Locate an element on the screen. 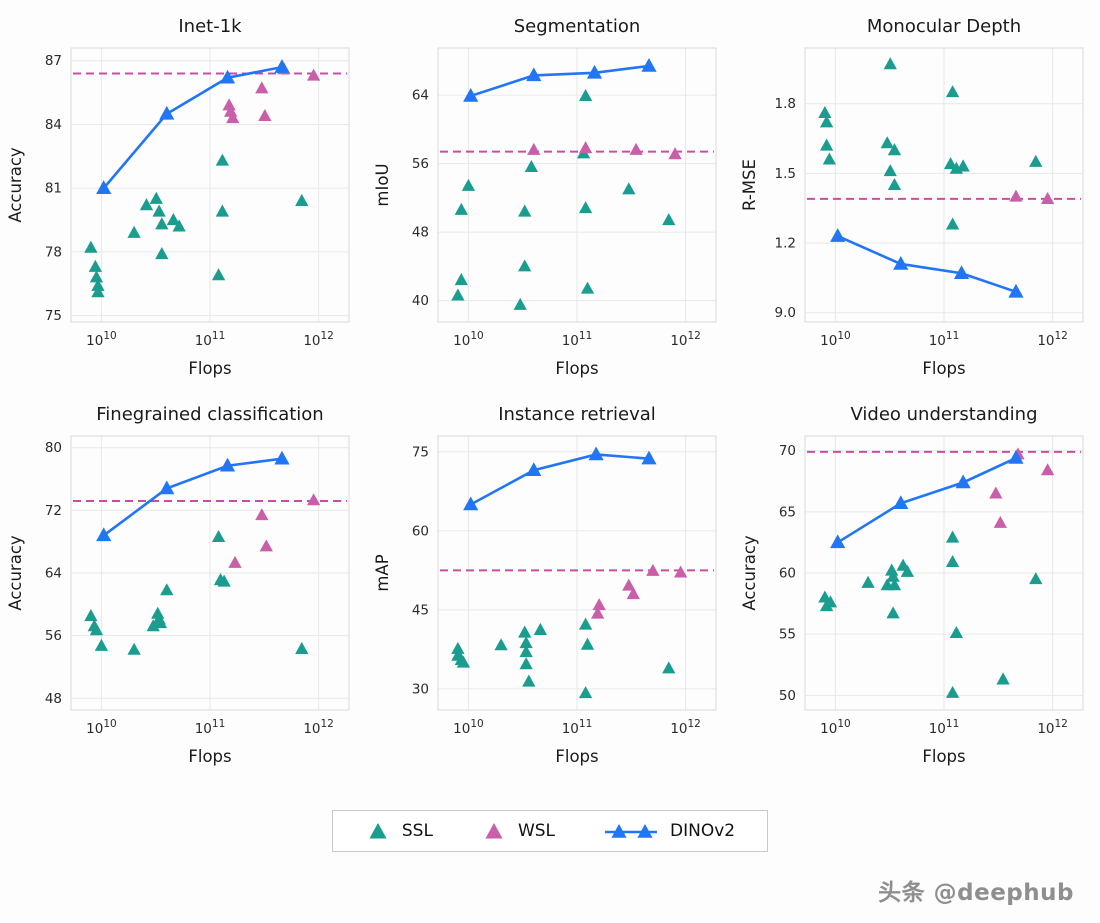 This screenshot has width=1100, height=923. legend-item-ssl: SSL is located at coordinates (399, 831).